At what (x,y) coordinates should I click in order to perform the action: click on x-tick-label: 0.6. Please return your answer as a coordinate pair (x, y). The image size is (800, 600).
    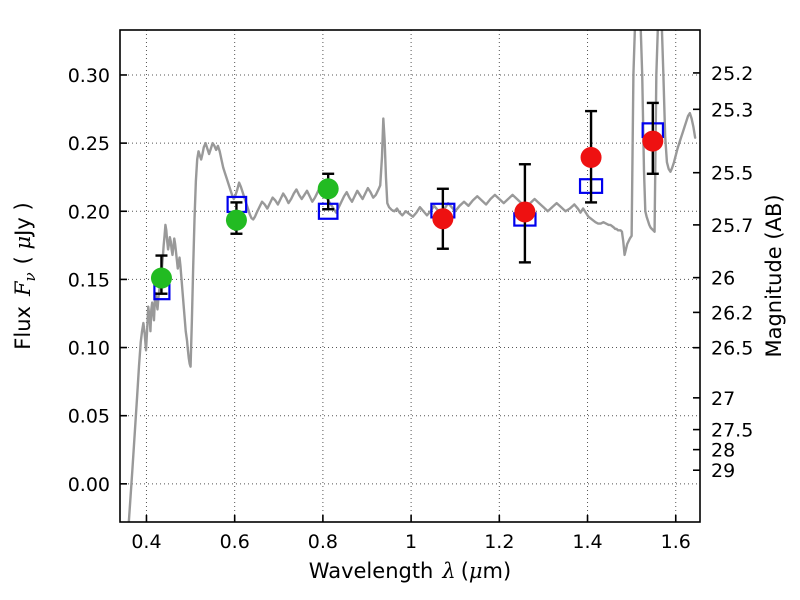
    Looking at the image, I should click on (235, 542).